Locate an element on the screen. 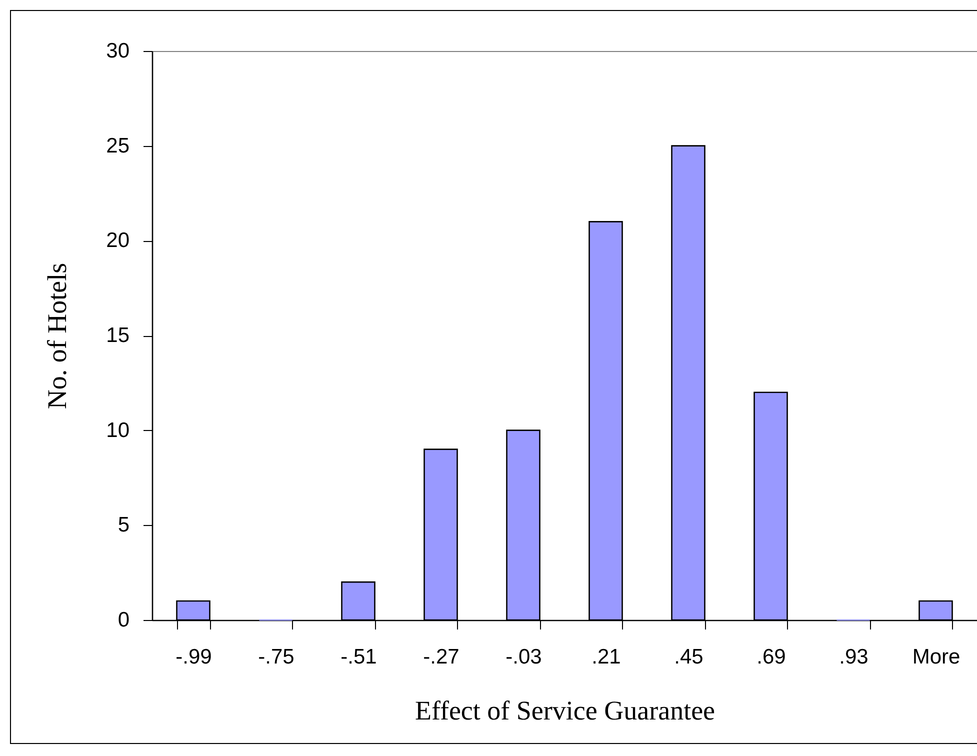  x-tick-label: -.75 is located at coordinates (276, 657).